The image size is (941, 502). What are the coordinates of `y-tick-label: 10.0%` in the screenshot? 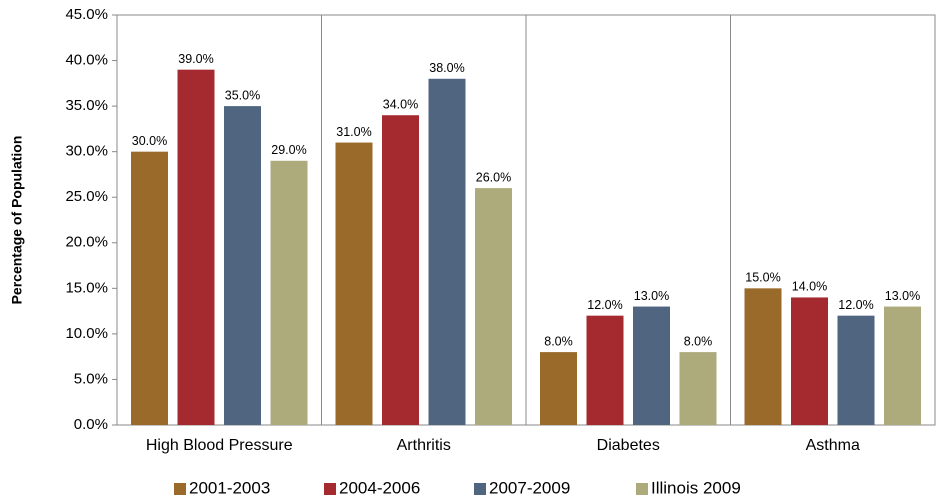 It's located at (86, 333).